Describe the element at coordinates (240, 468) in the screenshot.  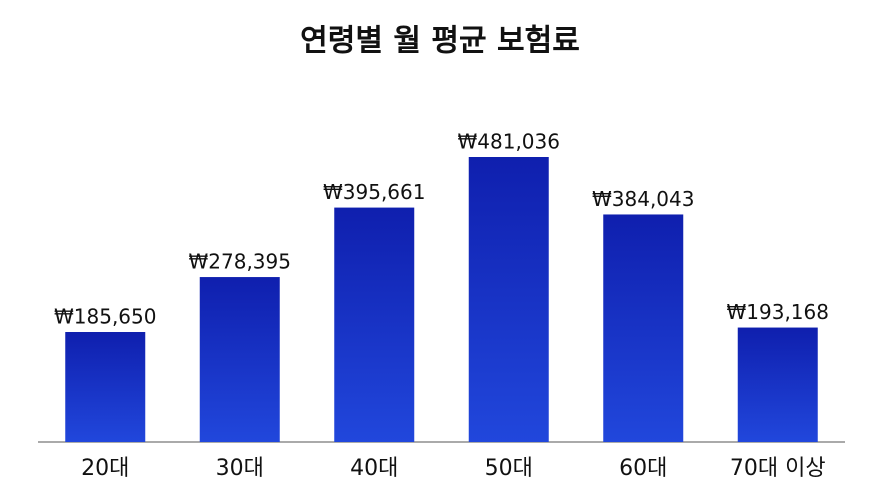
I see `x-tick-label: 30대` at that location.